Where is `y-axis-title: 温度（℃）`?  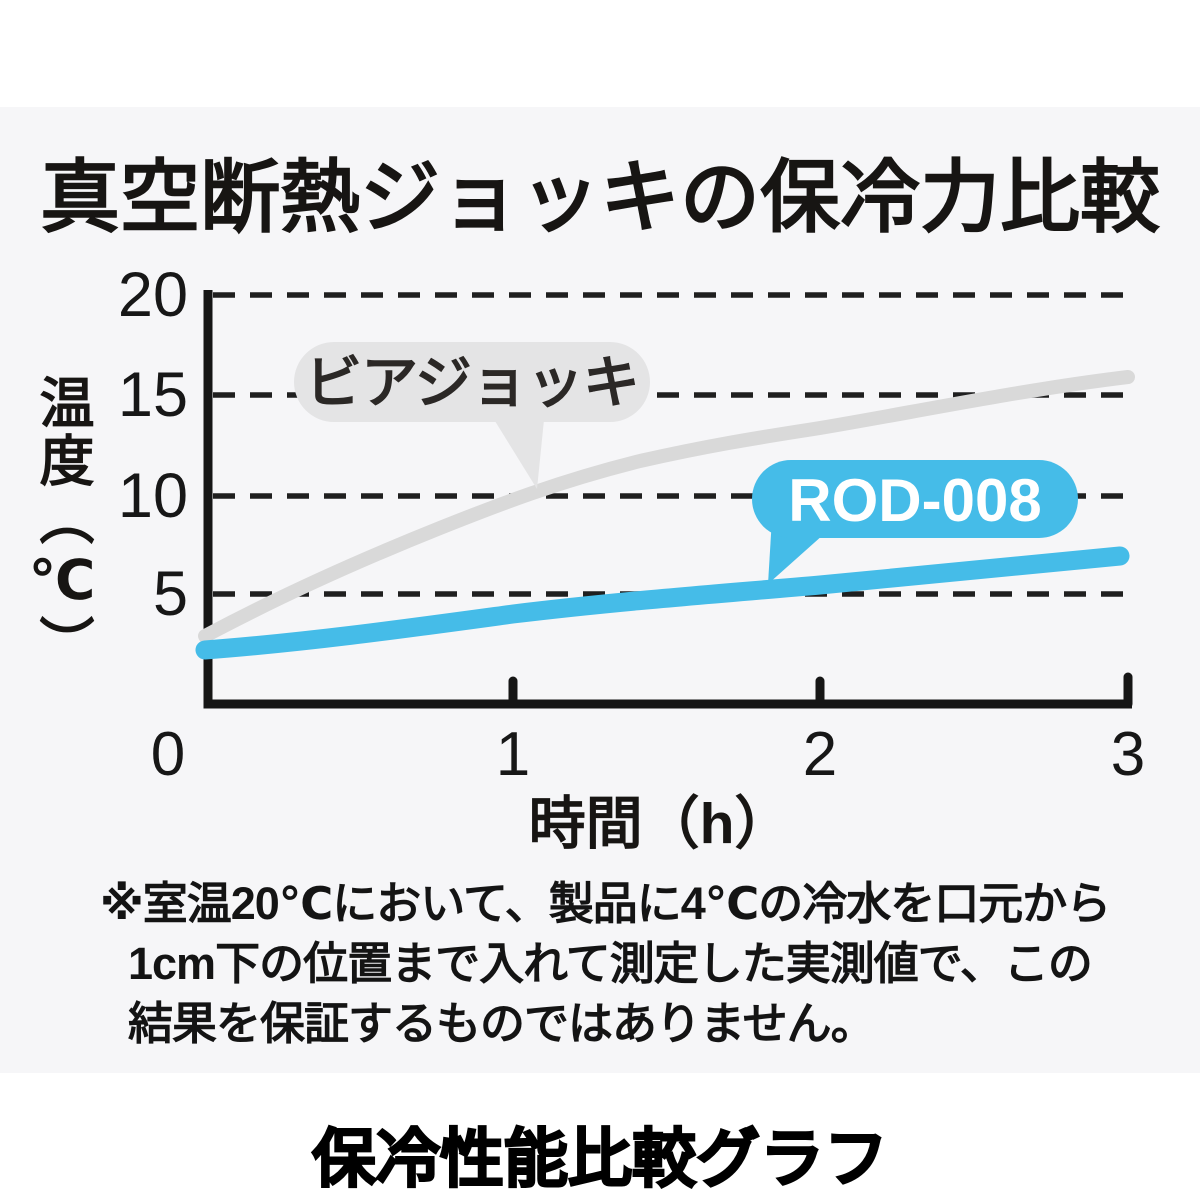
y-axis-title: 温度（℃） is located at coordinates (62, 523).